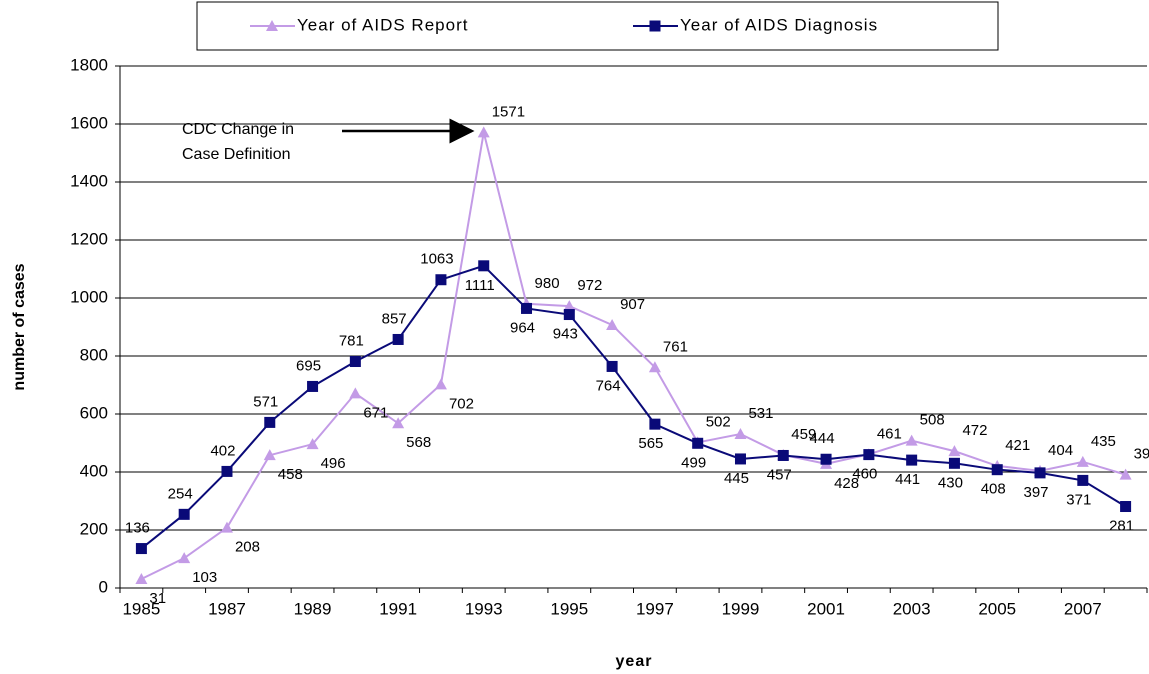 This screenshot has height=674, width=1149. I want to click on data-label: 428, so click(846, 483).